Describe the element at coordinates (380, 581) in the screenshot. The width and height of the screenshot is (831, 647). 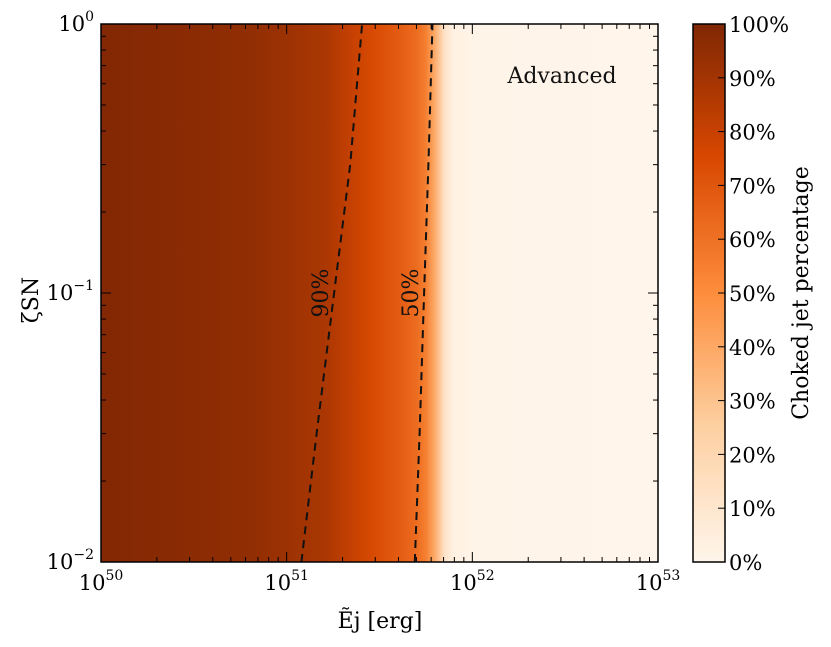
I see `x-tick-labels: 1050 1051 1052 1053` at that location.